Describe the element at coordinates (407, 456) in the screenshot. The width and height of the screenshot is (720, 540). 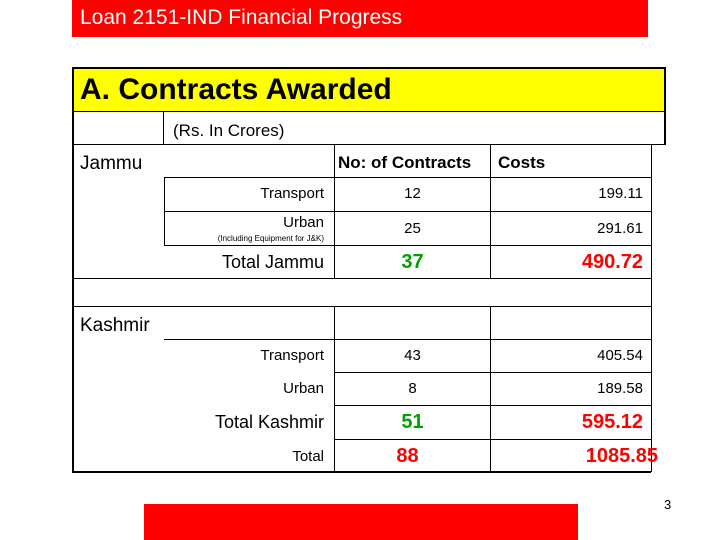
I see `grand-total-contracts-value: 88` at that location.